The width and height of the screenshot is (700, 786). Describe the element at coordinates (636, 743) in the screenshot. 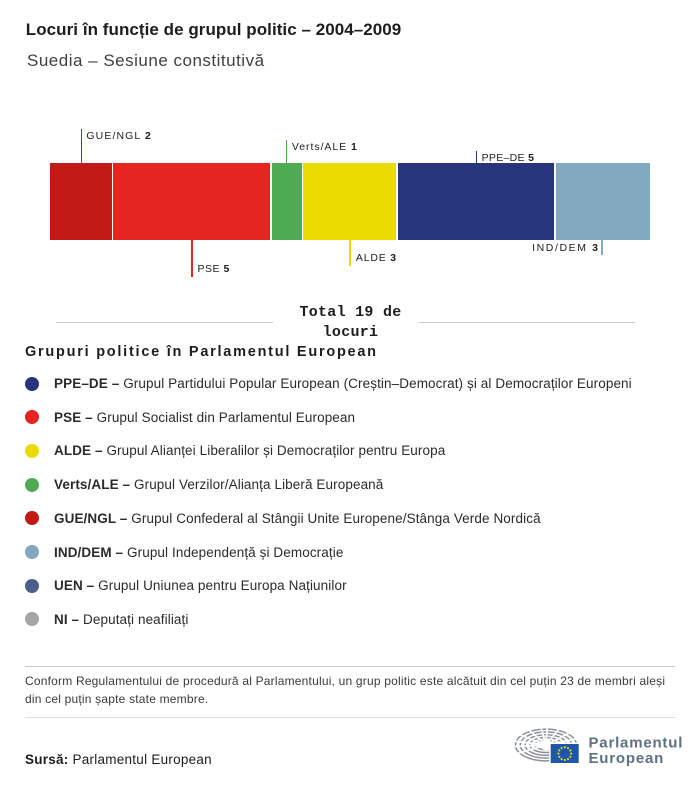

I see `svg-text: Parlamentul` at that location.